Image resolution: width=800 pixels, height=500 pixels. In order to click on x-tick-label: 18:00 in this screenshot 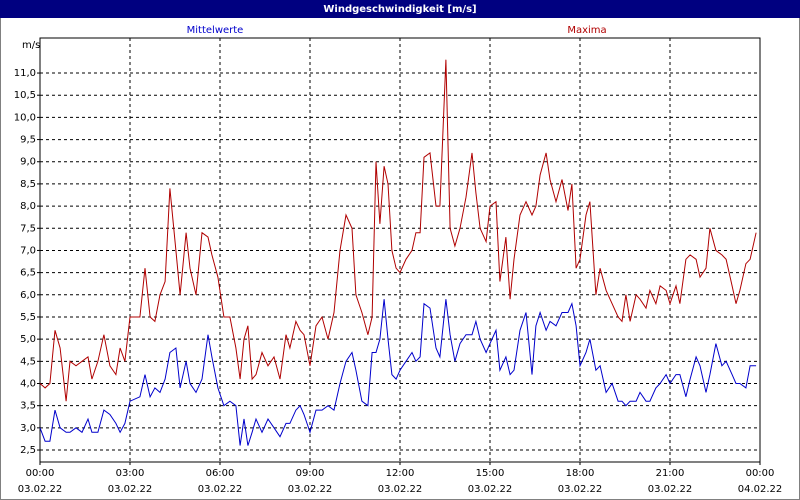, I will do `click(580, 473)`.